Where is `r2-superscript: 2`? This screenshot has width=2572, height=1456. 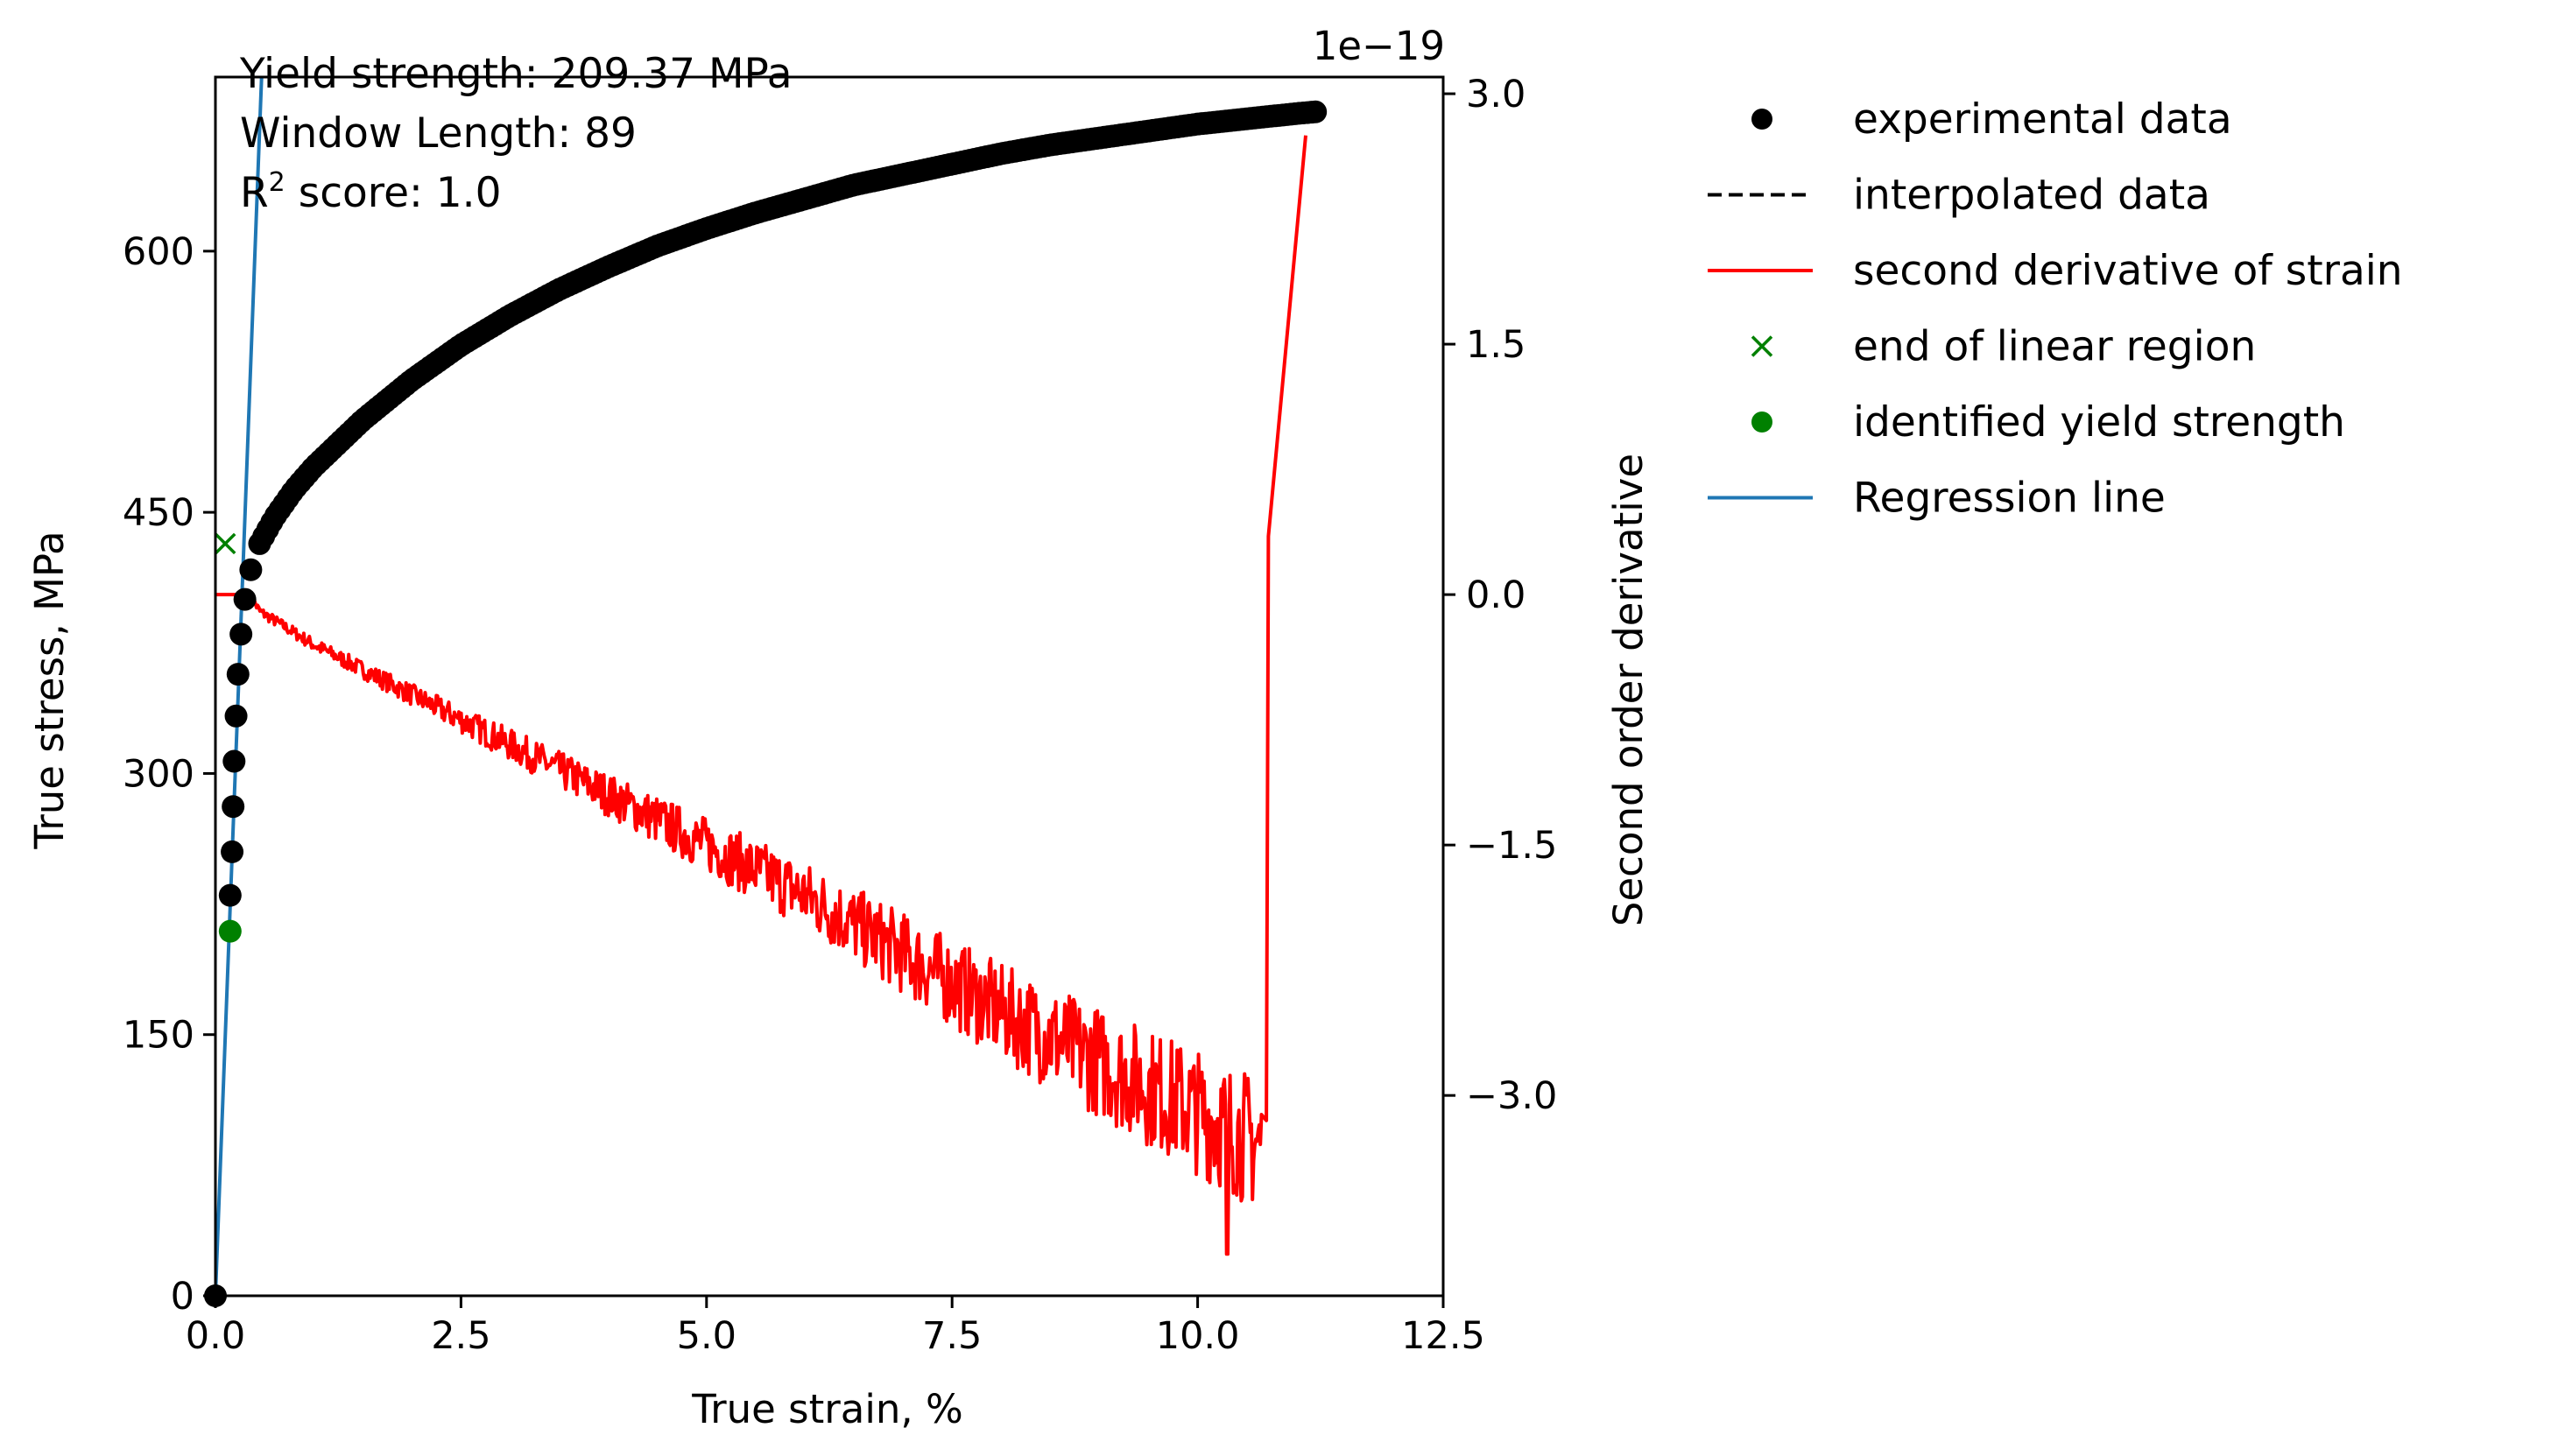 r2-superscript: 2 is located at coordinates (277, 182).